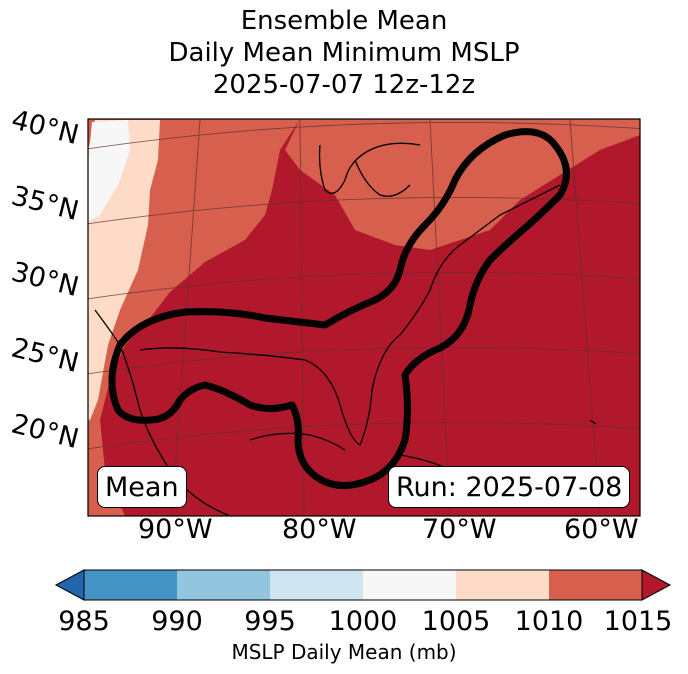 The width and height of the screenshot is (688, 674). Describe the element at coordinates (177, 621) in the screenshot. I see `colorbar-tick-990: 990` at that location.